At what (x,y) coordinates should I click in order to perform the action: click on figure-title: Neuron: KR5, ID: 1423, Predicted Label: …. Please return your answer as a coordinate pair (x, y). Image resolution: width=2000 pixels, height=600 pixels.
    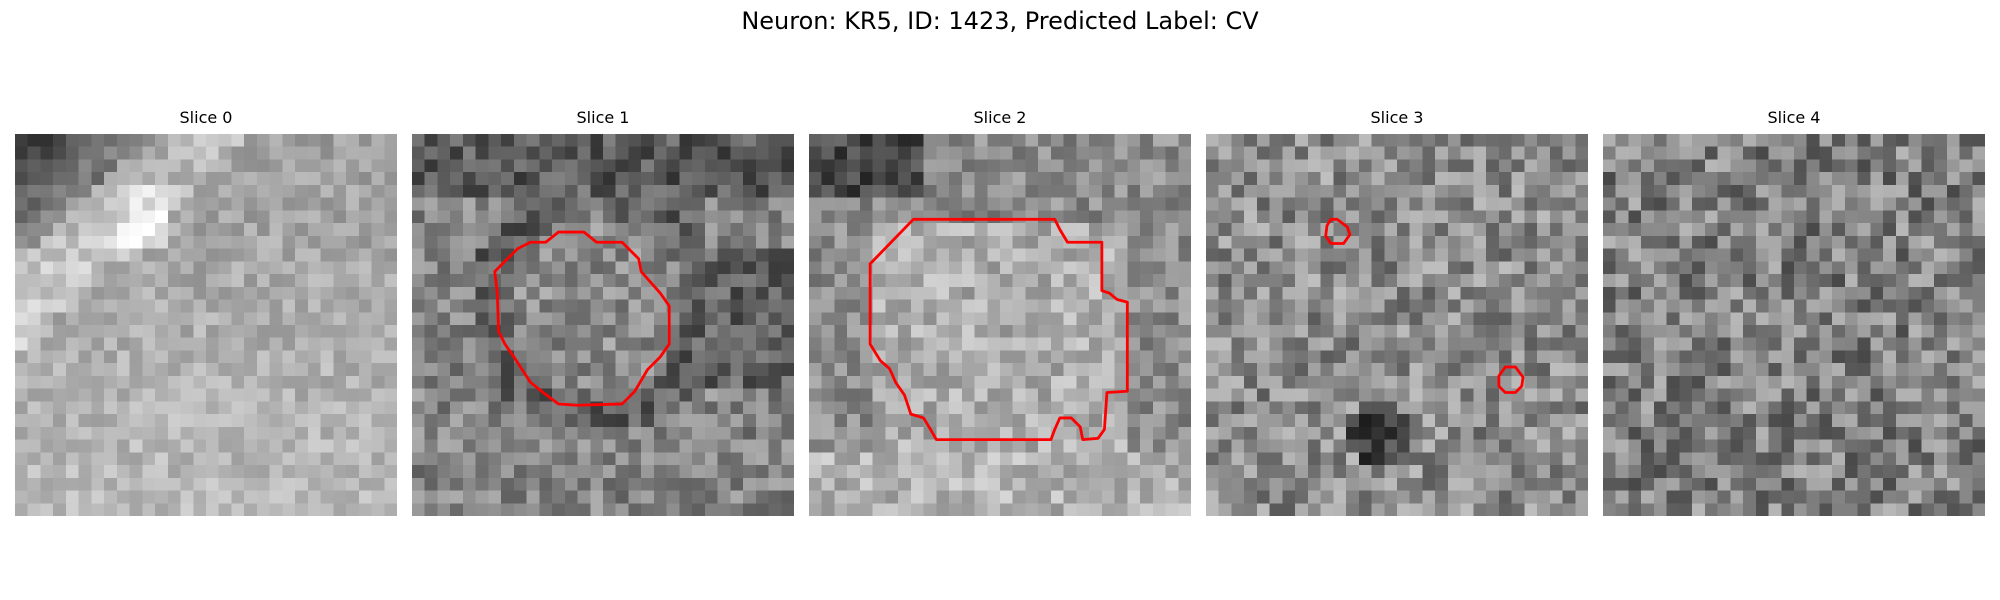
    Looking at the image, I should click on (1000, 21).